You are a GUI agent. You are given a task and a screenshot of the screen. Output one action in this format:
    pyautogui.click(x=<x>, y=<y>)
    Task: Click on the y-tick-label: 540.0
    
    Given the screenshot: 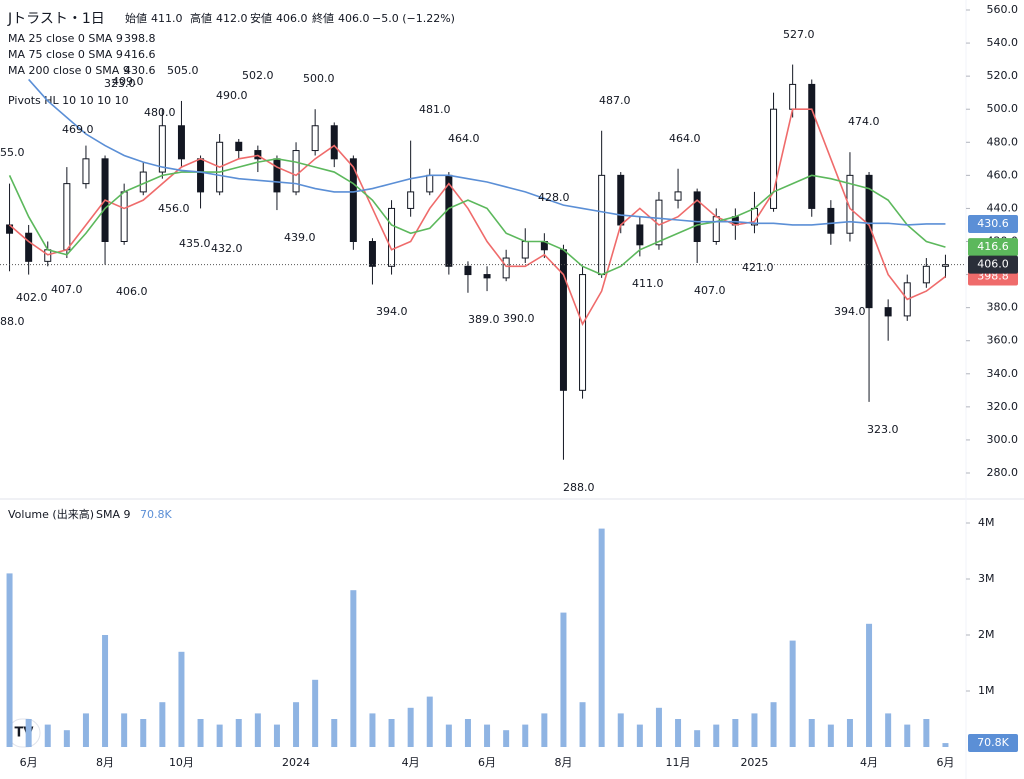 What is the action you would take?
    pyautogui.click(x=1003, y=42)
    